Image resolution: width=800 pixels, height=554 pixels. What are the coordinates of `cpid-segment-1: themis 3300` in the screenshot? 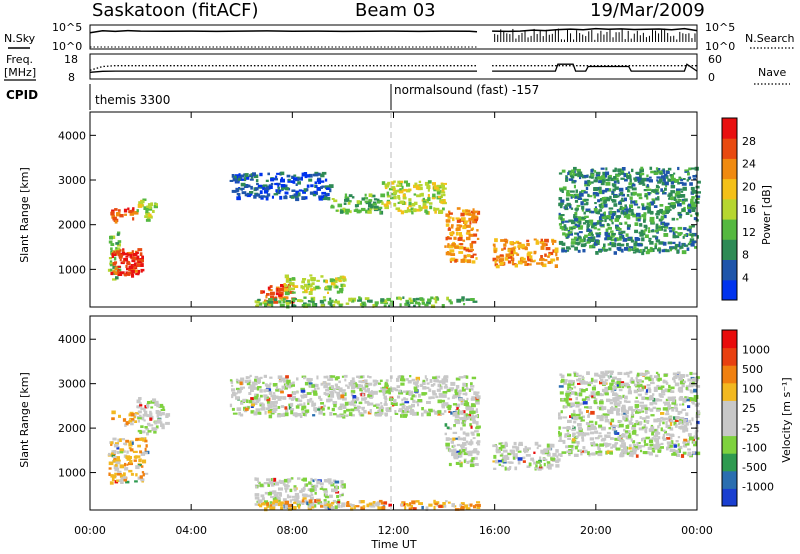 It's located at (132, 100).